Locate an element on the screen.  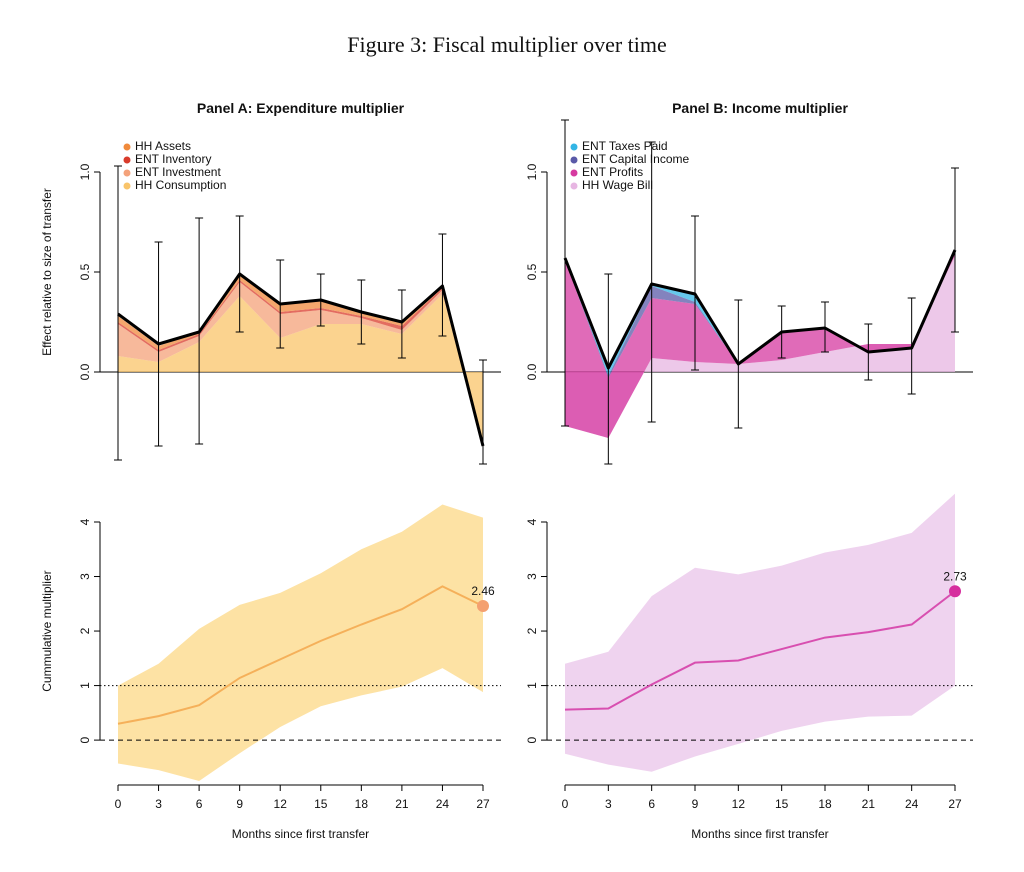
legend-label: ENT Taxes Paid is located at coordinates (625, 146).